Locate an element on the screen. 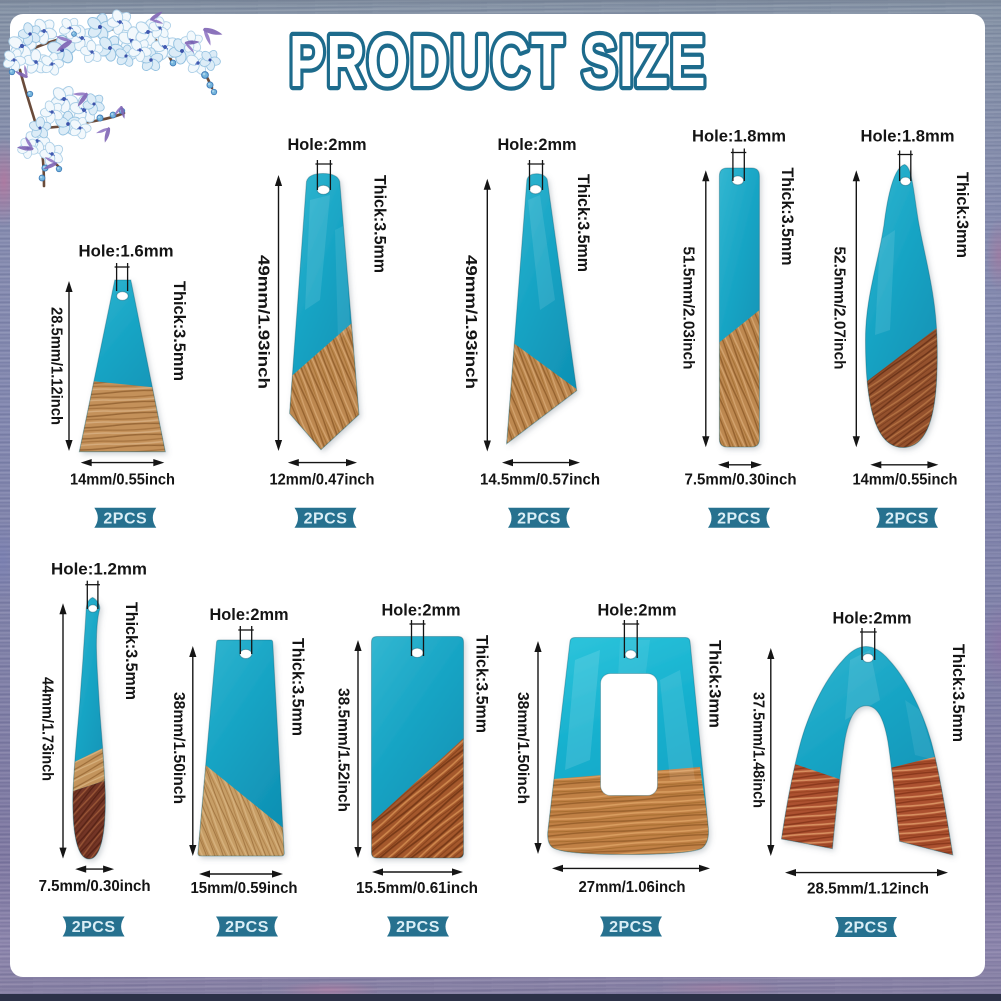 This screenshot has width=1001, height=1001. svg-text: 15.5mm/0.61inch is located at coordinates (417, 888).